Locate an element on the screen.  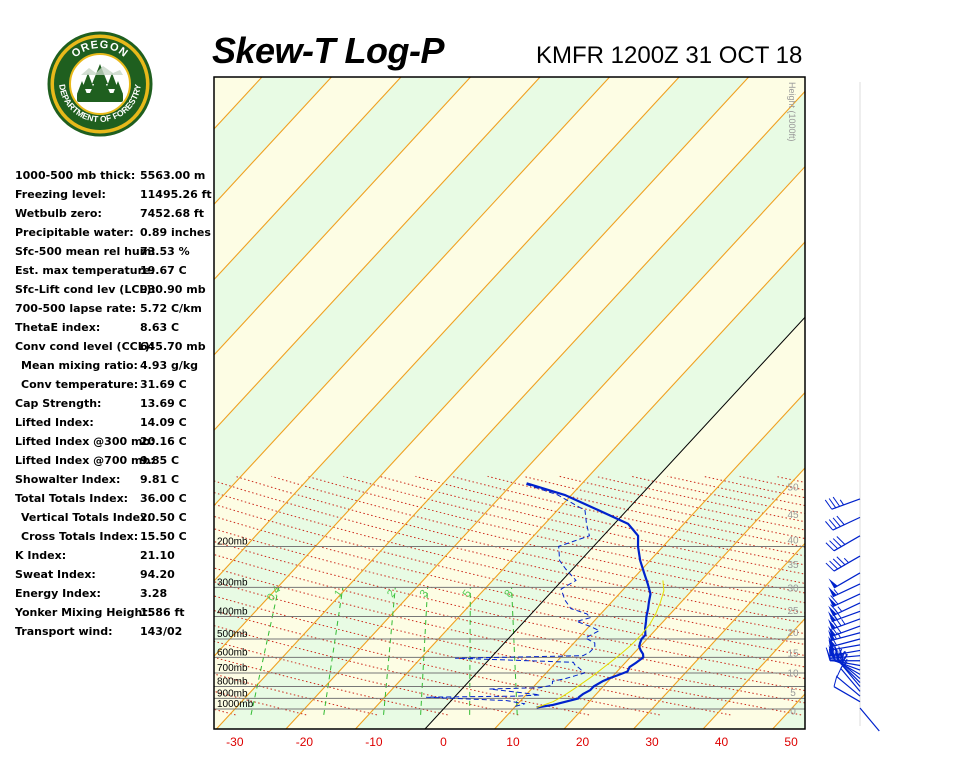
stat-label: Yonker Mixing Height: is located at coordinates (83, 612).